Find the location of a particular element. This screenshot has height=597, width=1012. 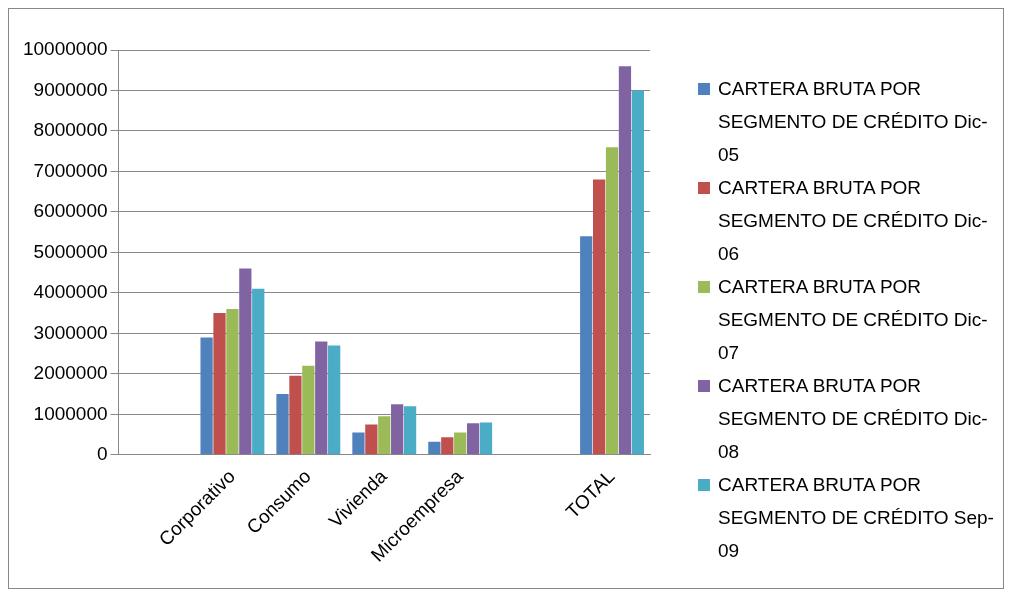

y-tick-label: 3000000 is located at coordinates (70, 332).